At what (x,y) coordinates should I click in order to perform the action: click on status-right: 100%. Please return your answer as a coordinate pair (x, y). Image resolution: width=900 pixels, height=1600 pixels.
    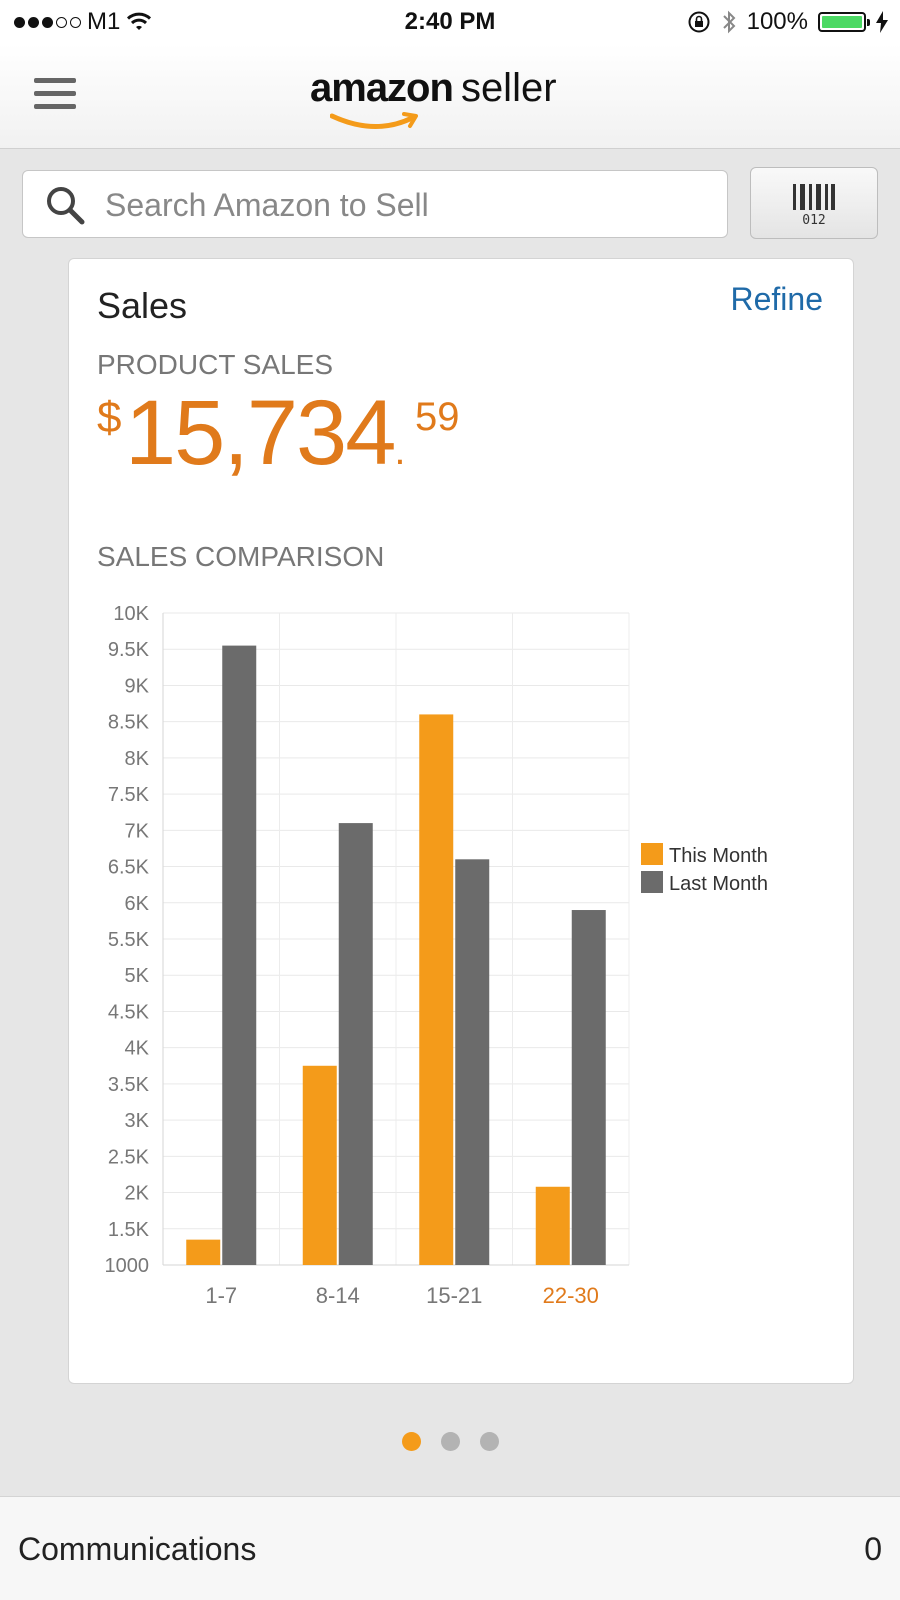
    Looking at the image, I should click on (787, 22).